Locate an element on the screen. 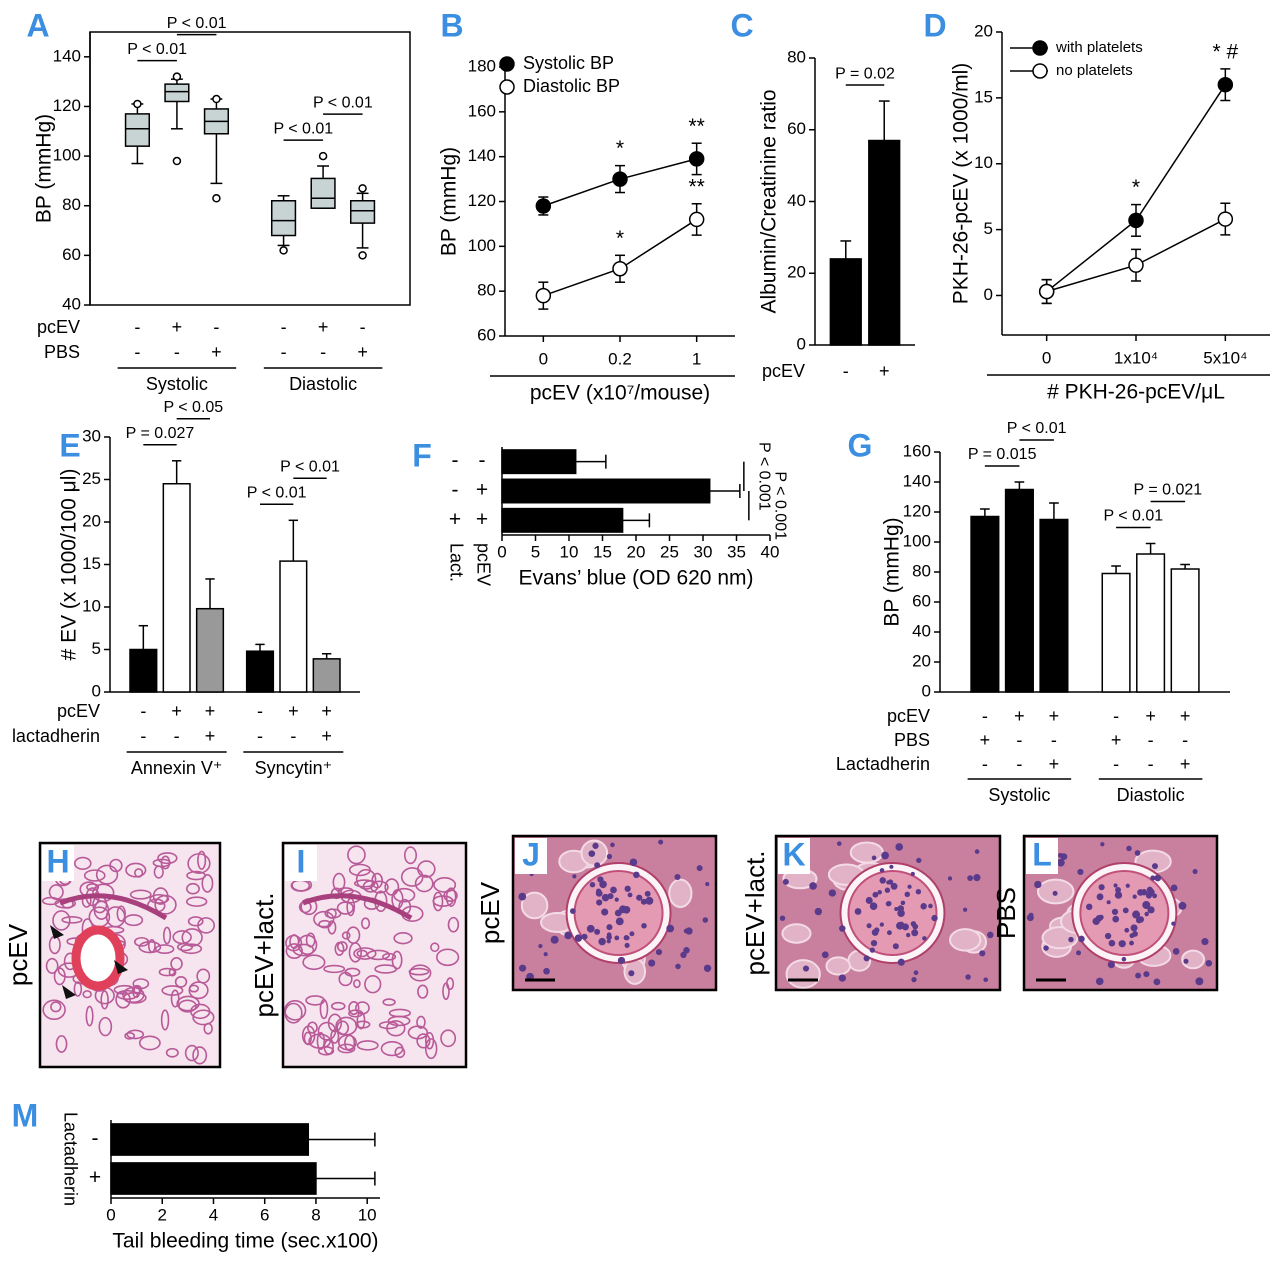 This screenshot has height=1272, width=1280. y-tick-label: 140 is located at coordinates (917, 480).